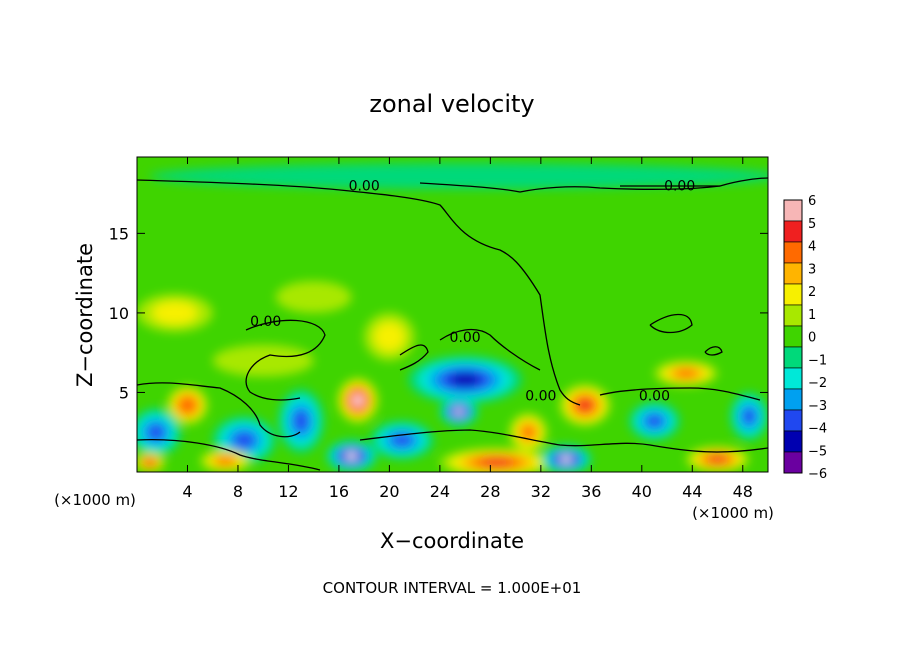 This screenshot has height=654, width=904. What do you see at coordinates (733, 513) in the screenshot?
I see `x-unit-right: (×1000 m)` at bounding box center [733, 513].